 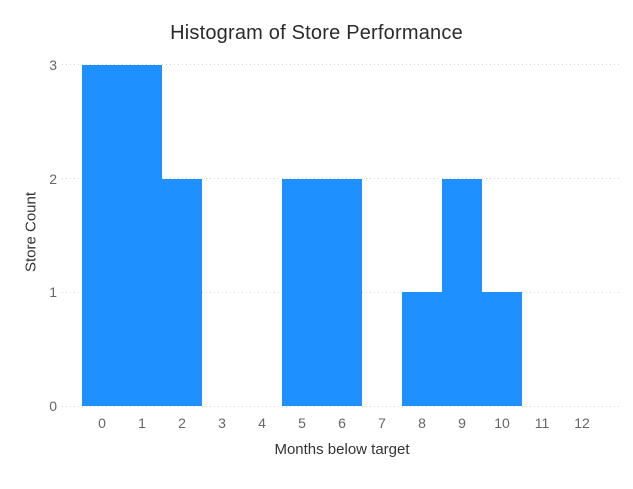 I want to click on x-tick-label-12: 12, so click(x=582, y=423).